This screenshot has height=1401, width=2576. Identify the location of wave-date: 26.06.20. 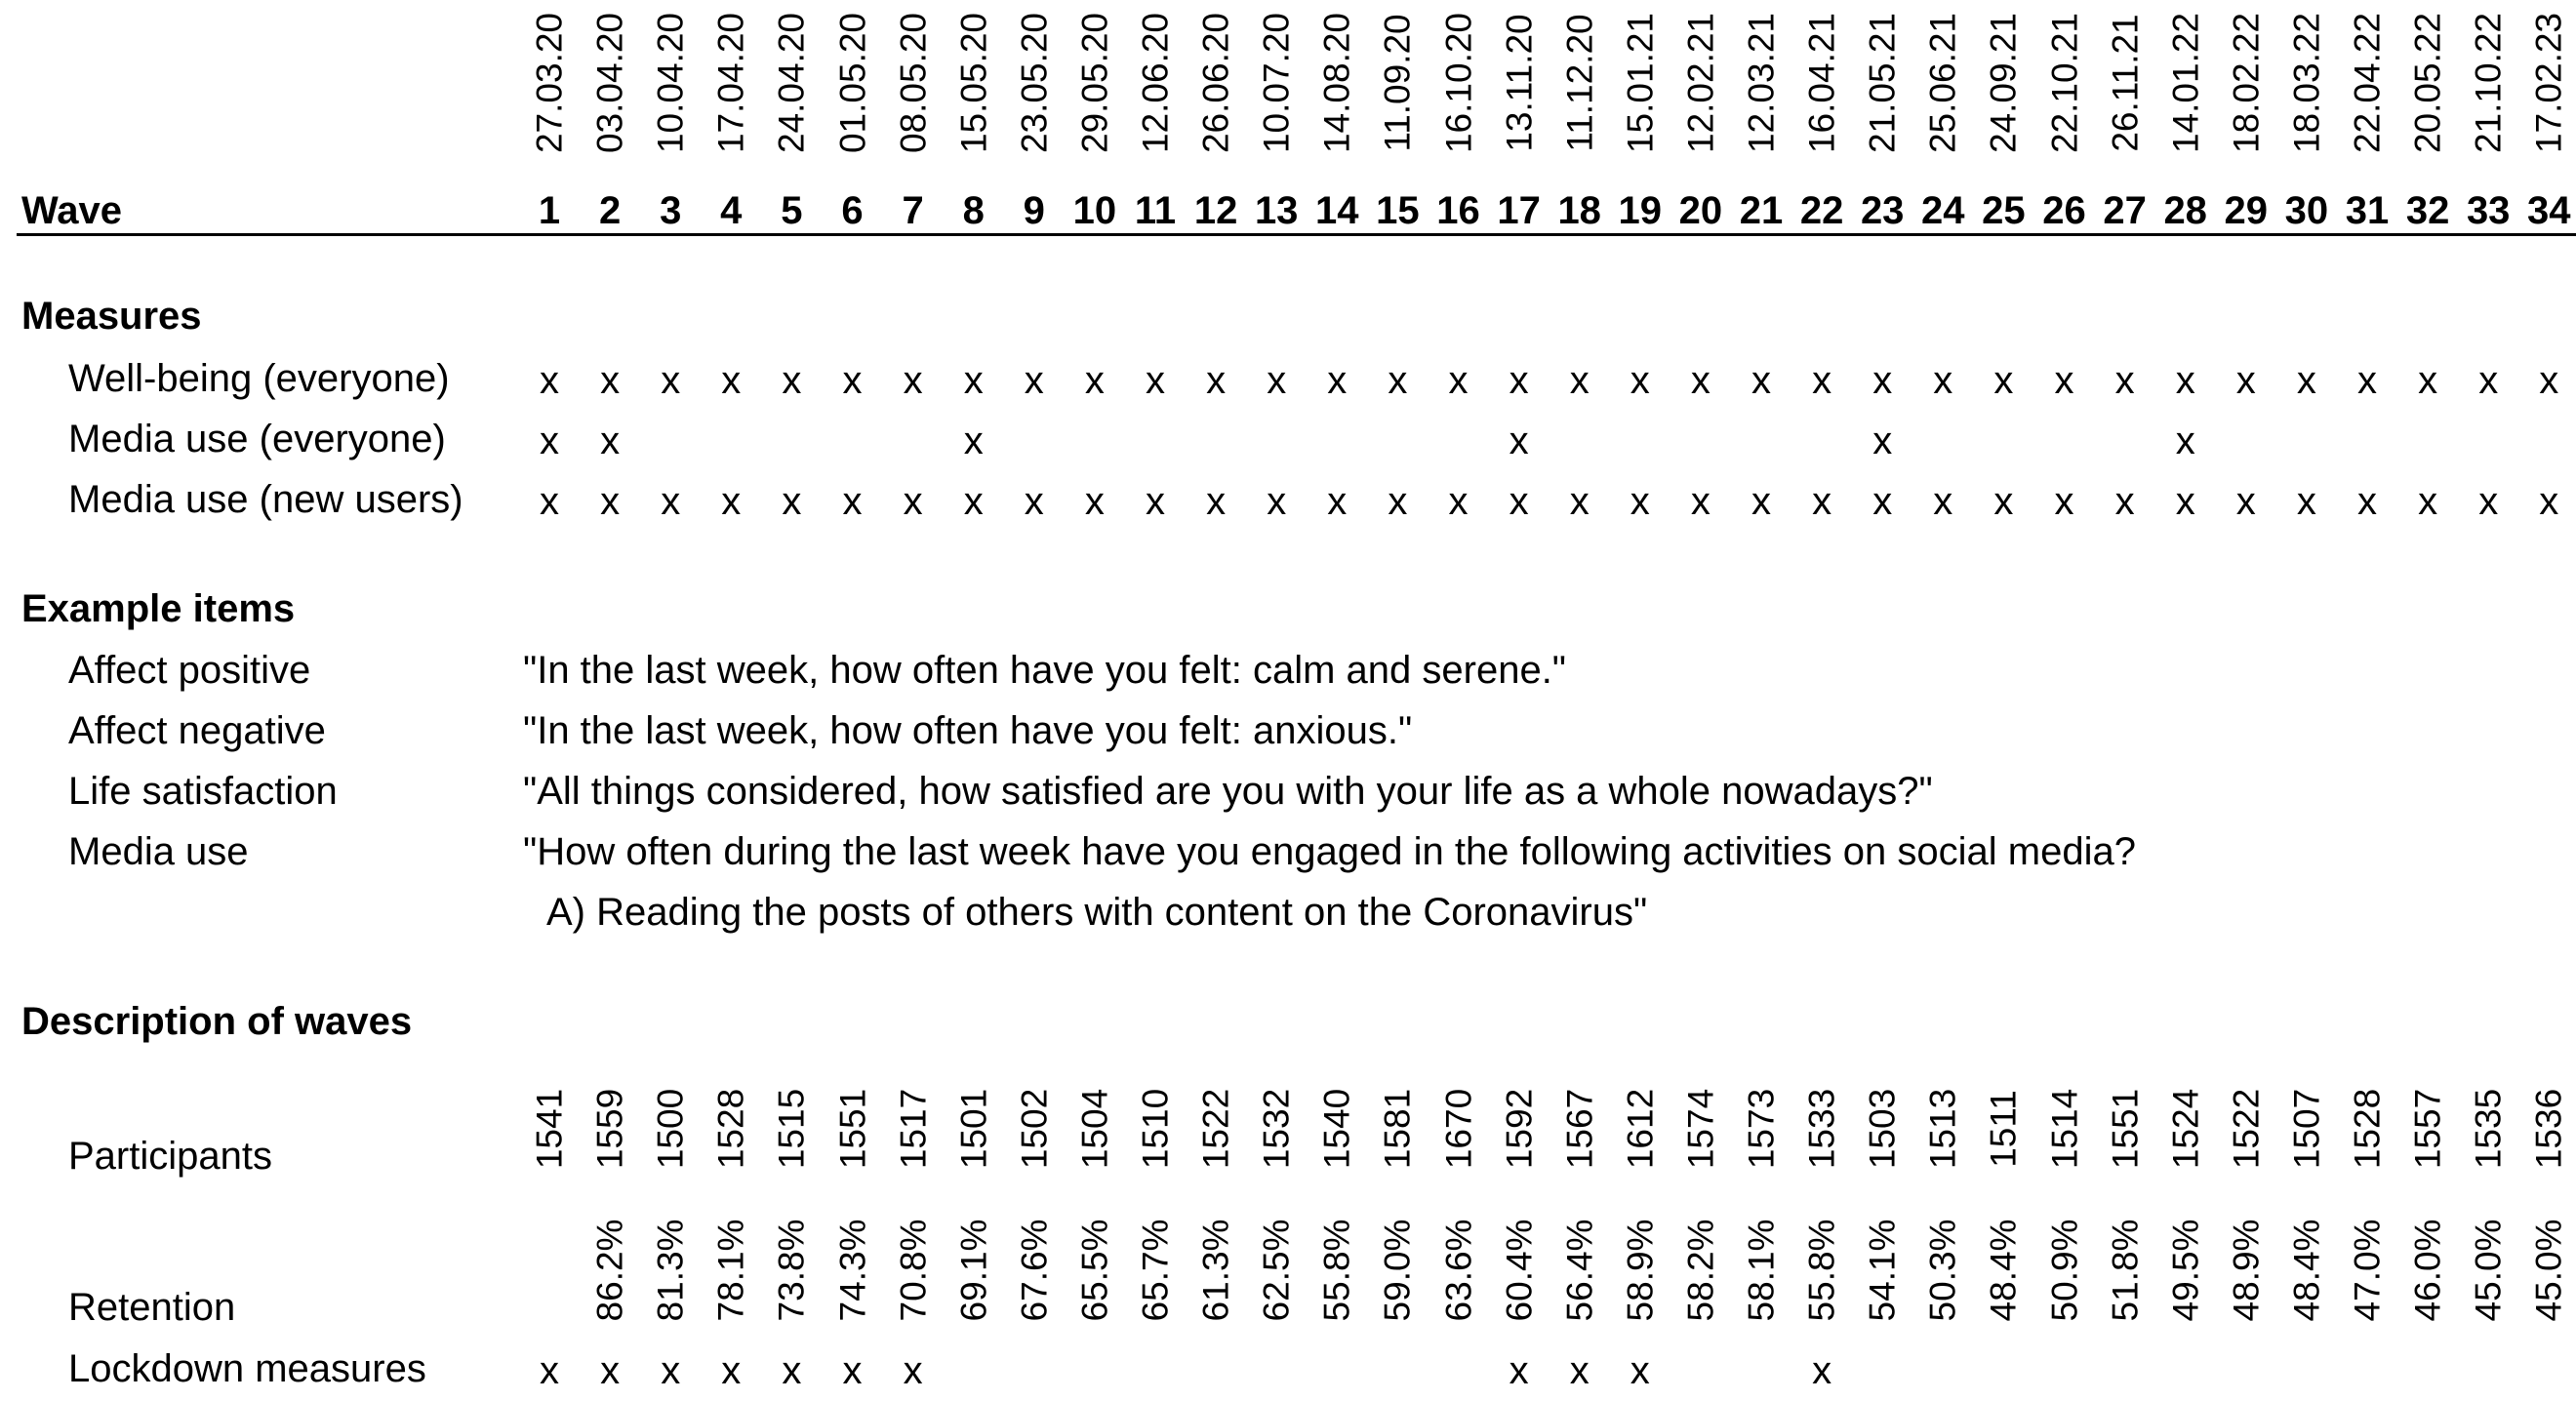
(1215, 83).